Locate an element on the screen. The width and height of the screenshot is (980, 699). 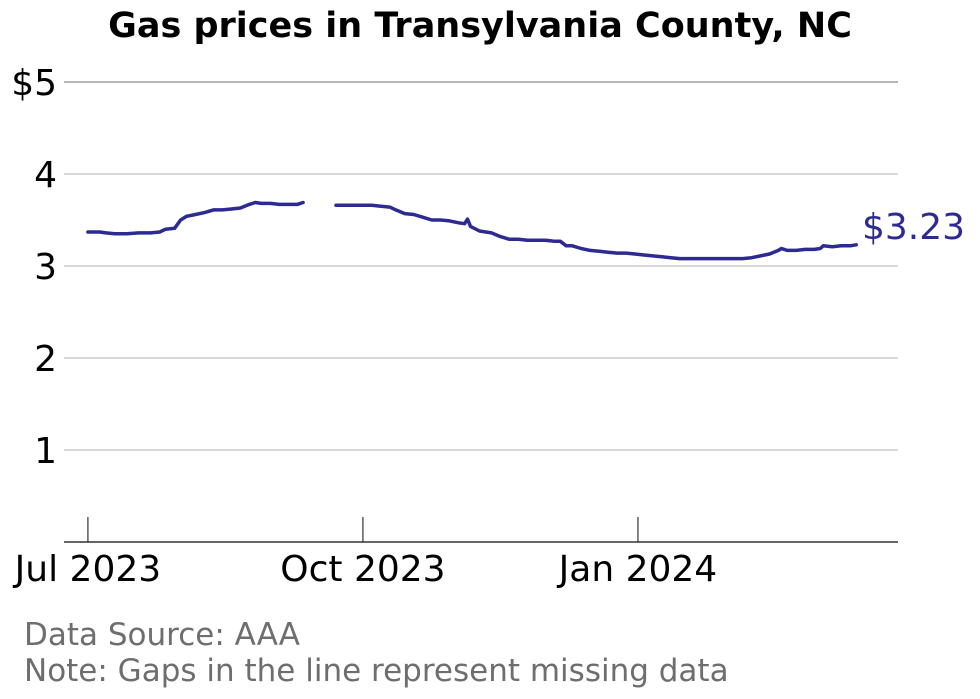
x-axis-ticks: Jul 2023 Oct 2023 Jan 2024 is located at coordinates (365, 553).